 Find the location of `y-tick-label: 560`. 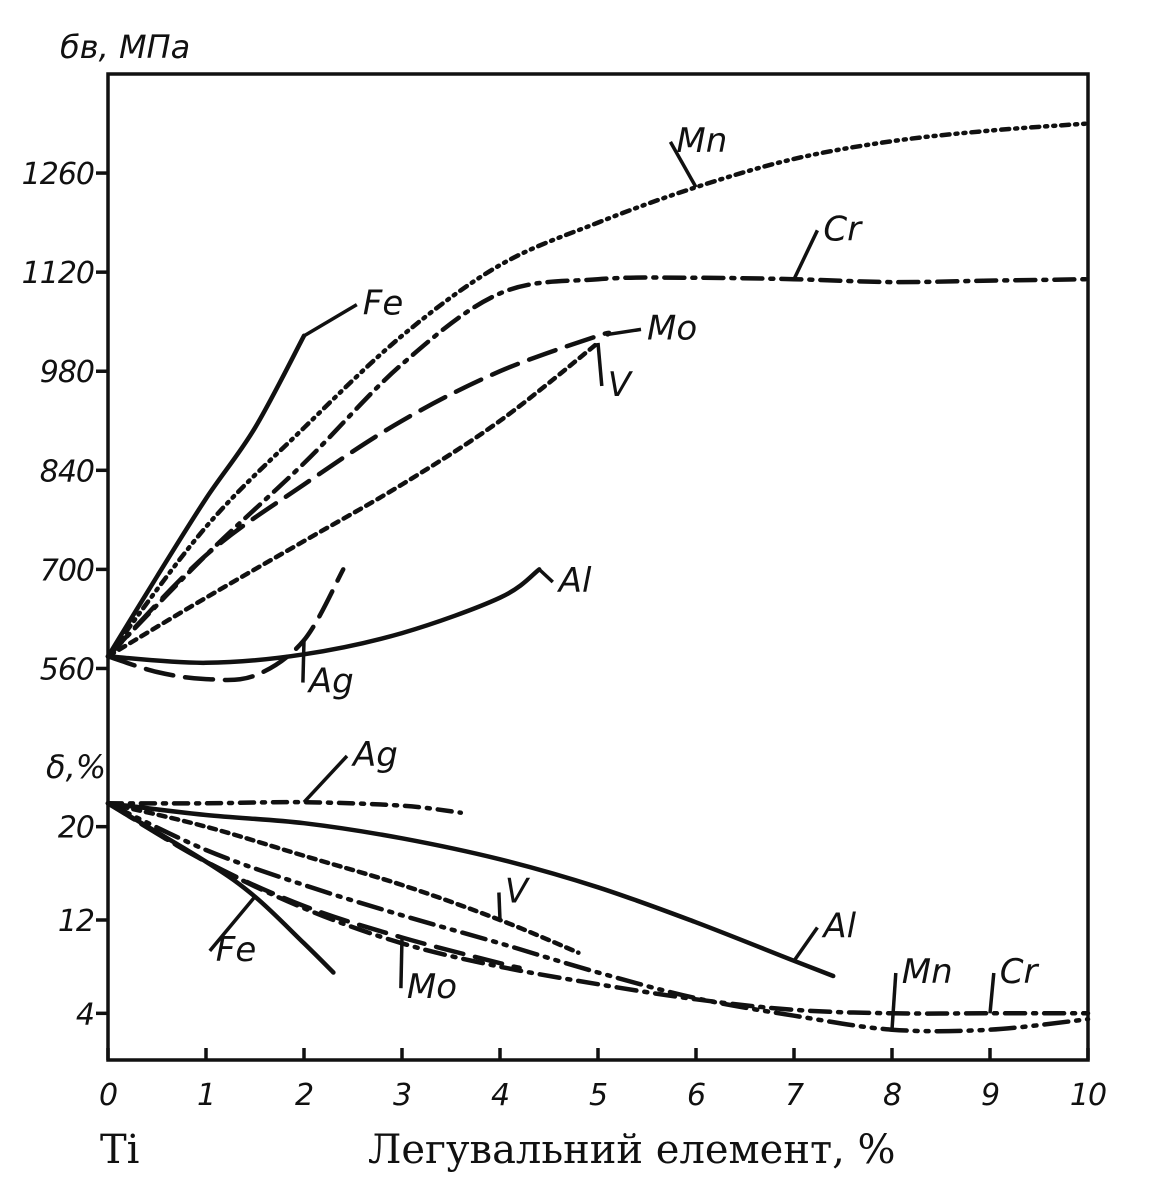

y-tick-label: 560 is located at coordinates (67, 669).